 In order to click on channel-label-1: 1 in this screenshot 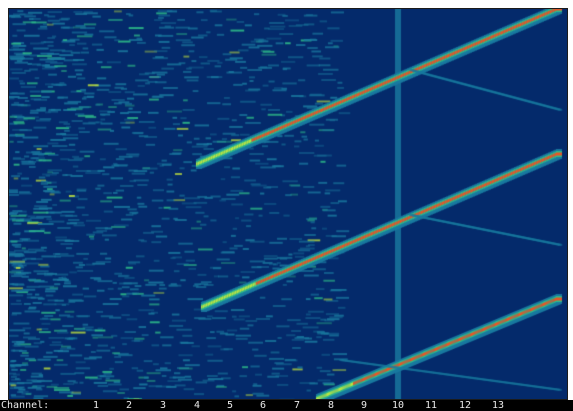, I will do `click(96, 405)`.